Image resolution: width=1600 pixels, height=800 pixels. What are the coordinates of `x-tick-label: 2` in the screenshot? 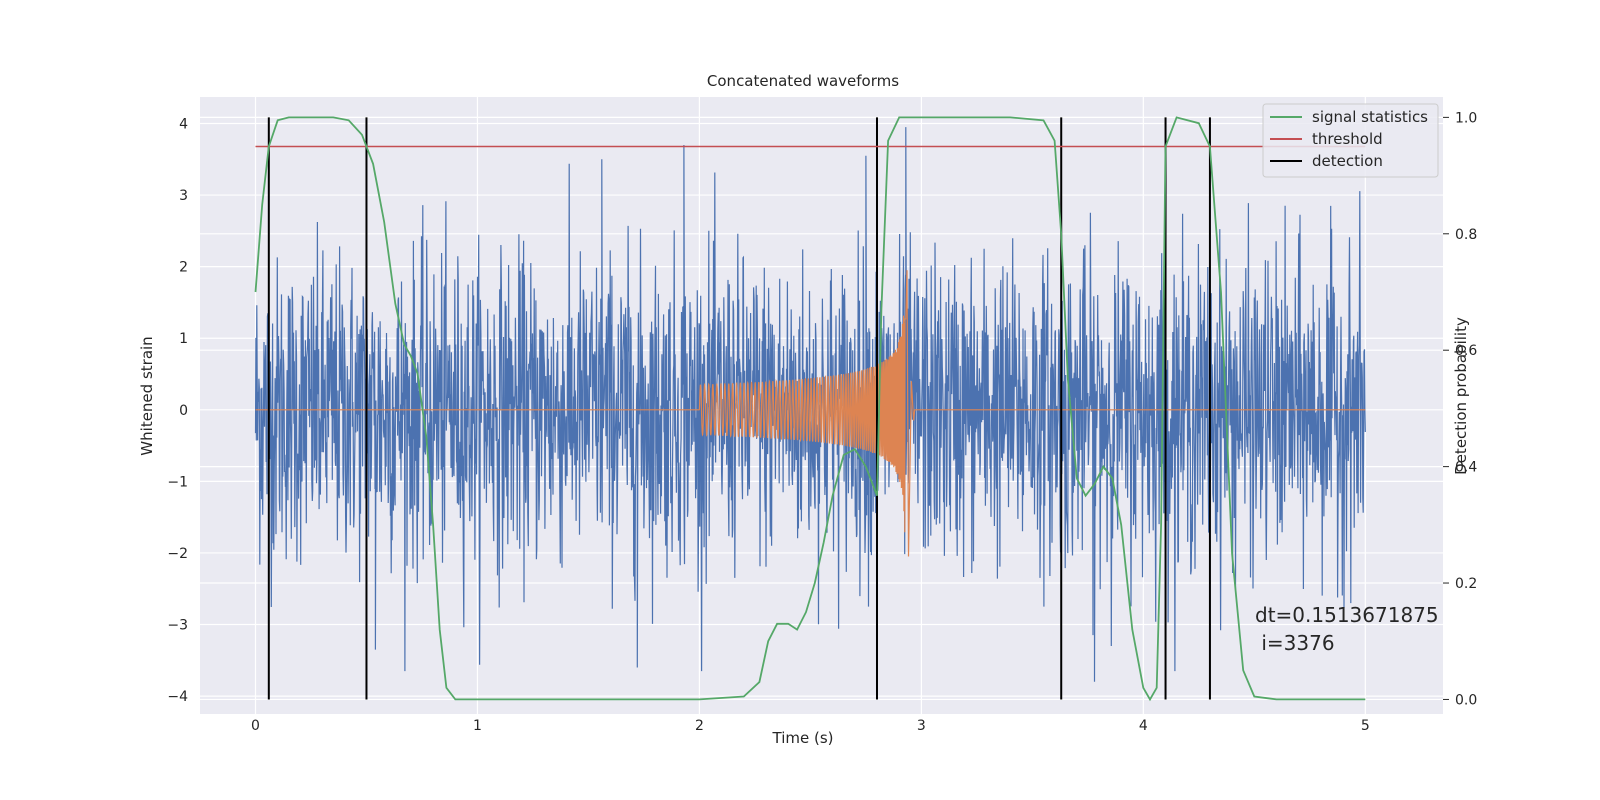 It's located at (699, 726).